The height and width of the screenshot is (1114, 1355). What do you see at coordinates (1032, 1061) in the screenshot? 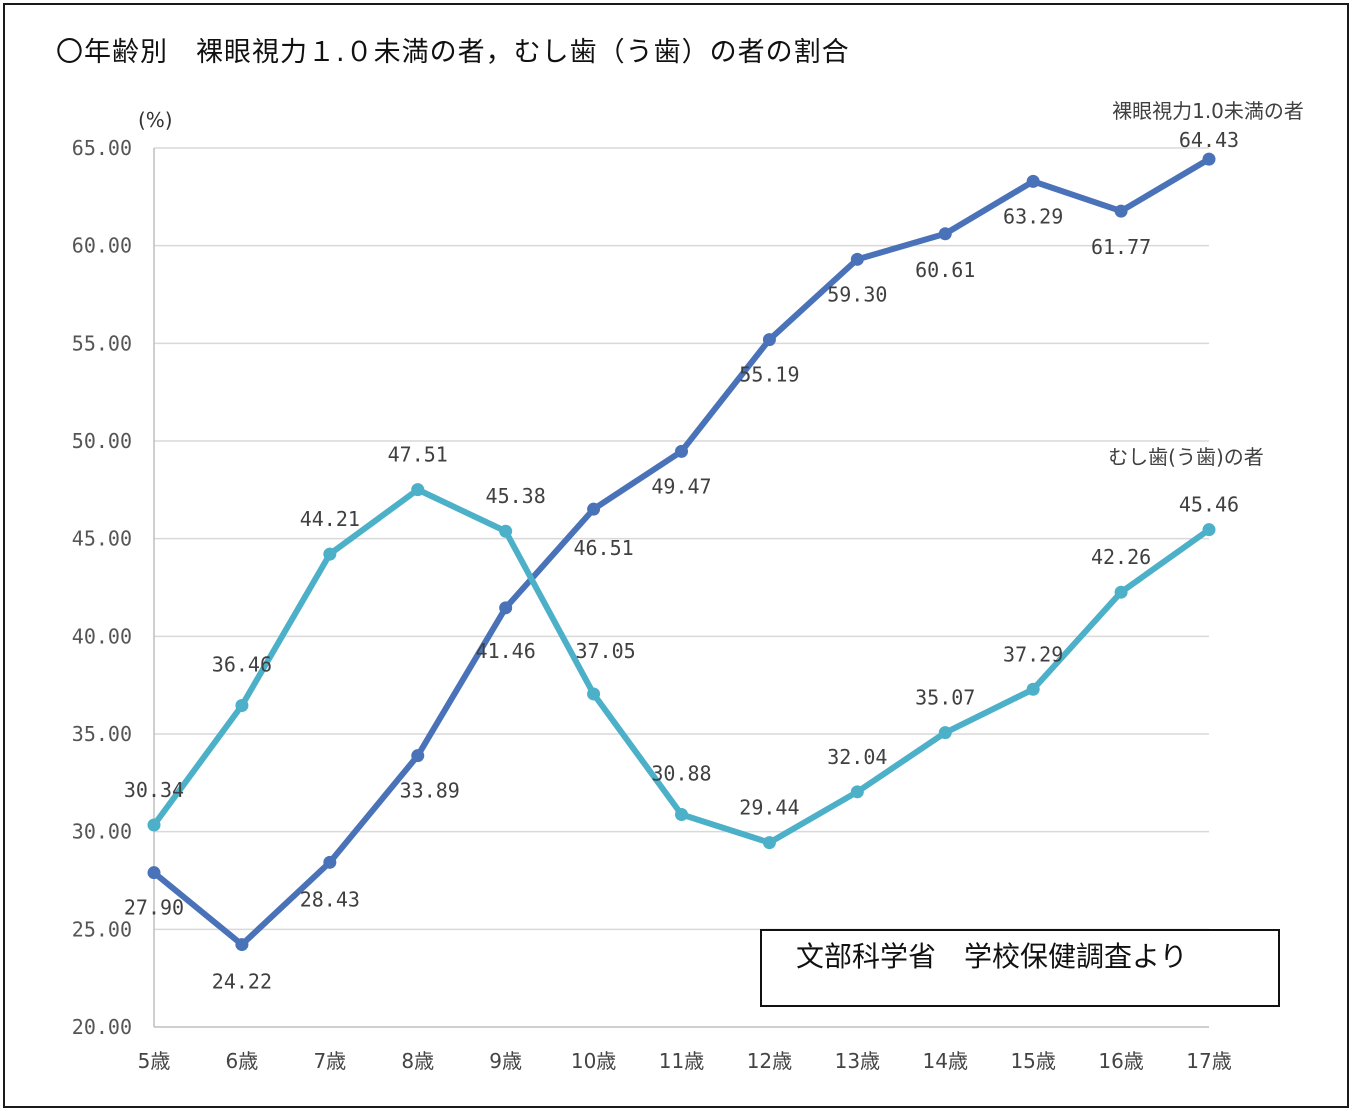
I see `x-tick-label: 15歳` at bounding box center [1032, 1061].